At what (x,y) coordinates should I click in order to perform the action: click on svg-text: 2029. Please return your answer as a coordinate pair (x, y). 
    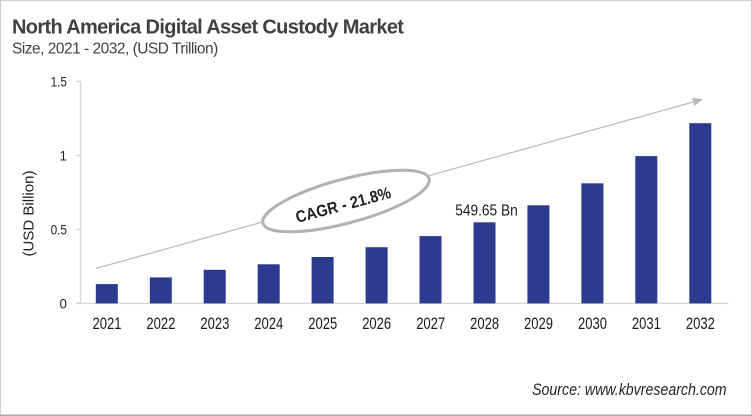
    Looking at the image, I should click on (538, 324).